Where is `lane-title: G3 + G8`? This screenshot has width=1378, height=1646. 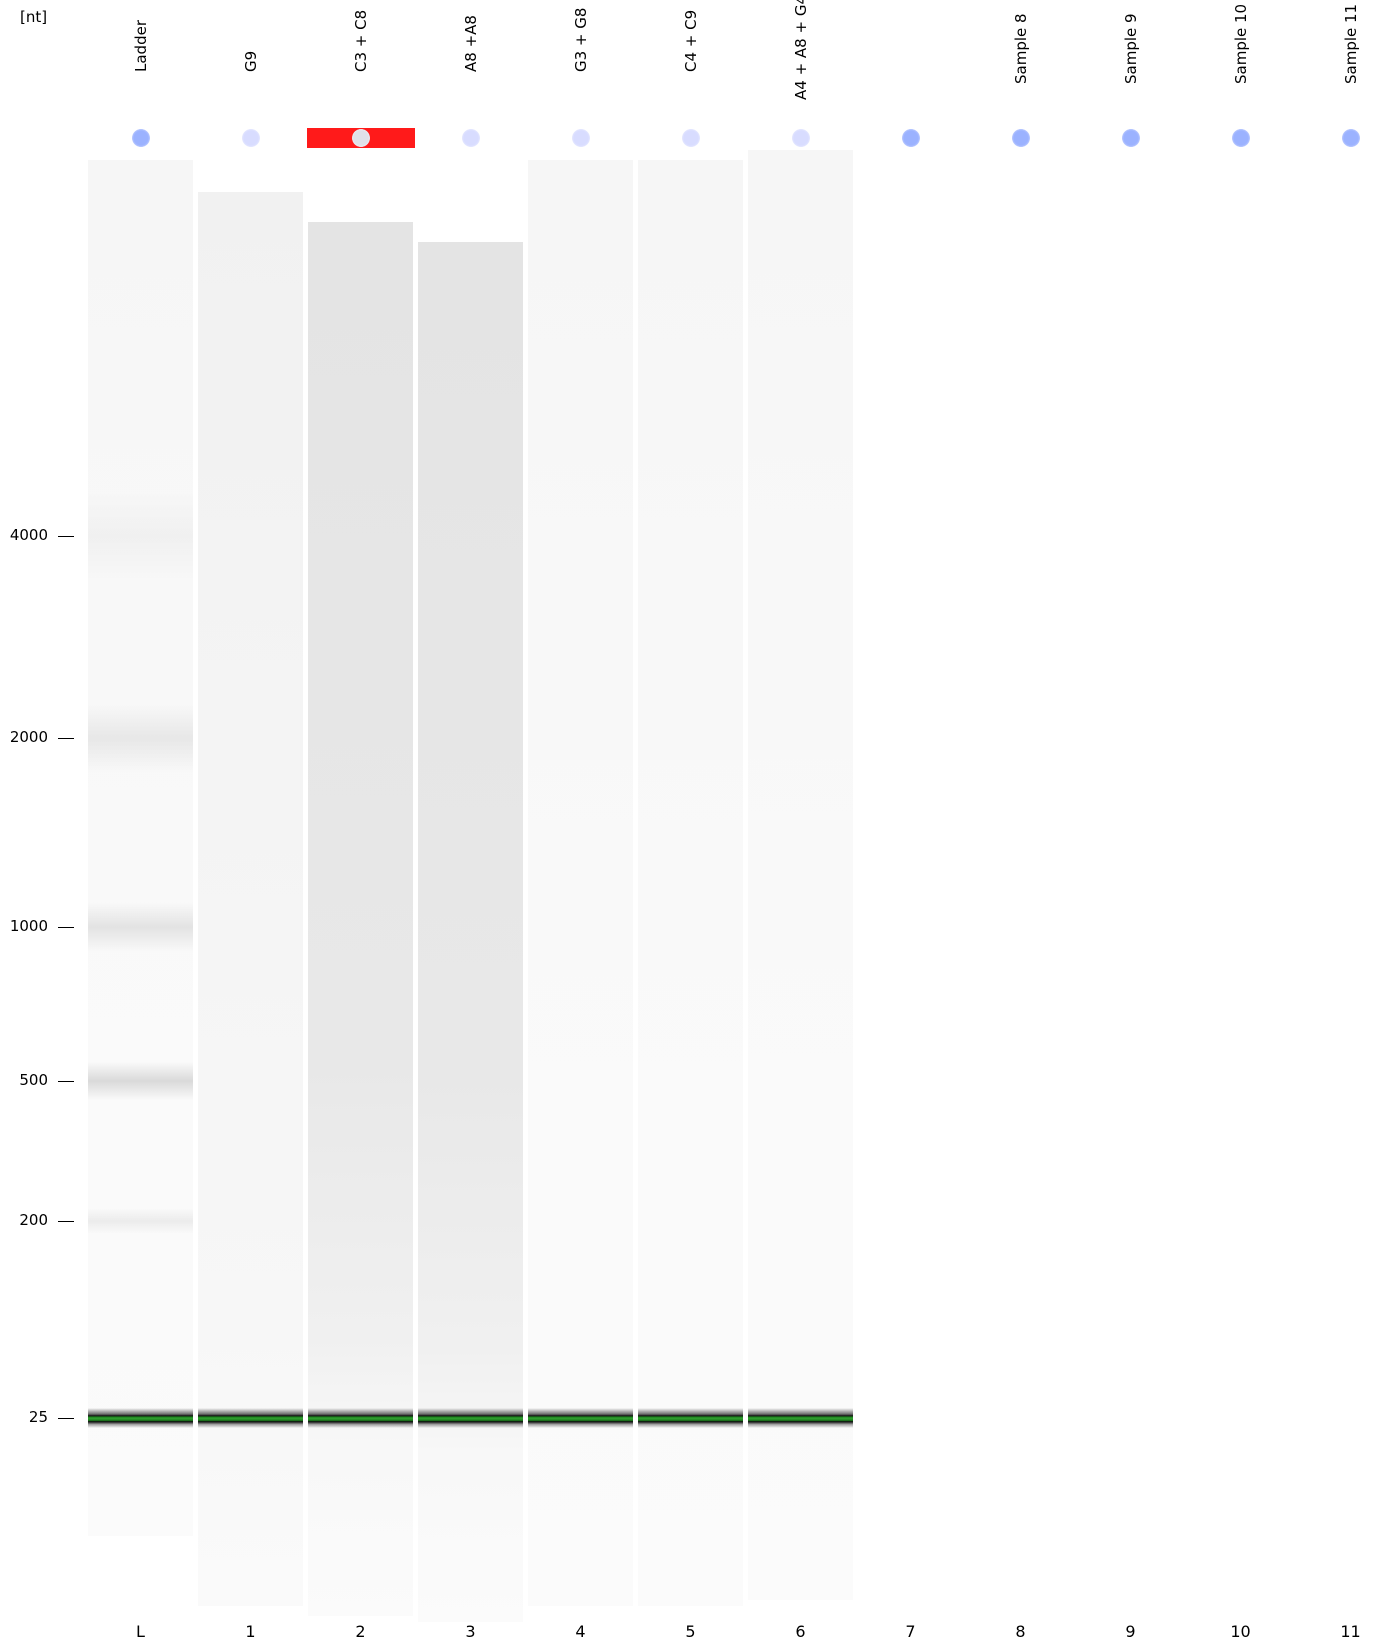 lane-title: G3 + G8 is located at coordinates (581, 60).